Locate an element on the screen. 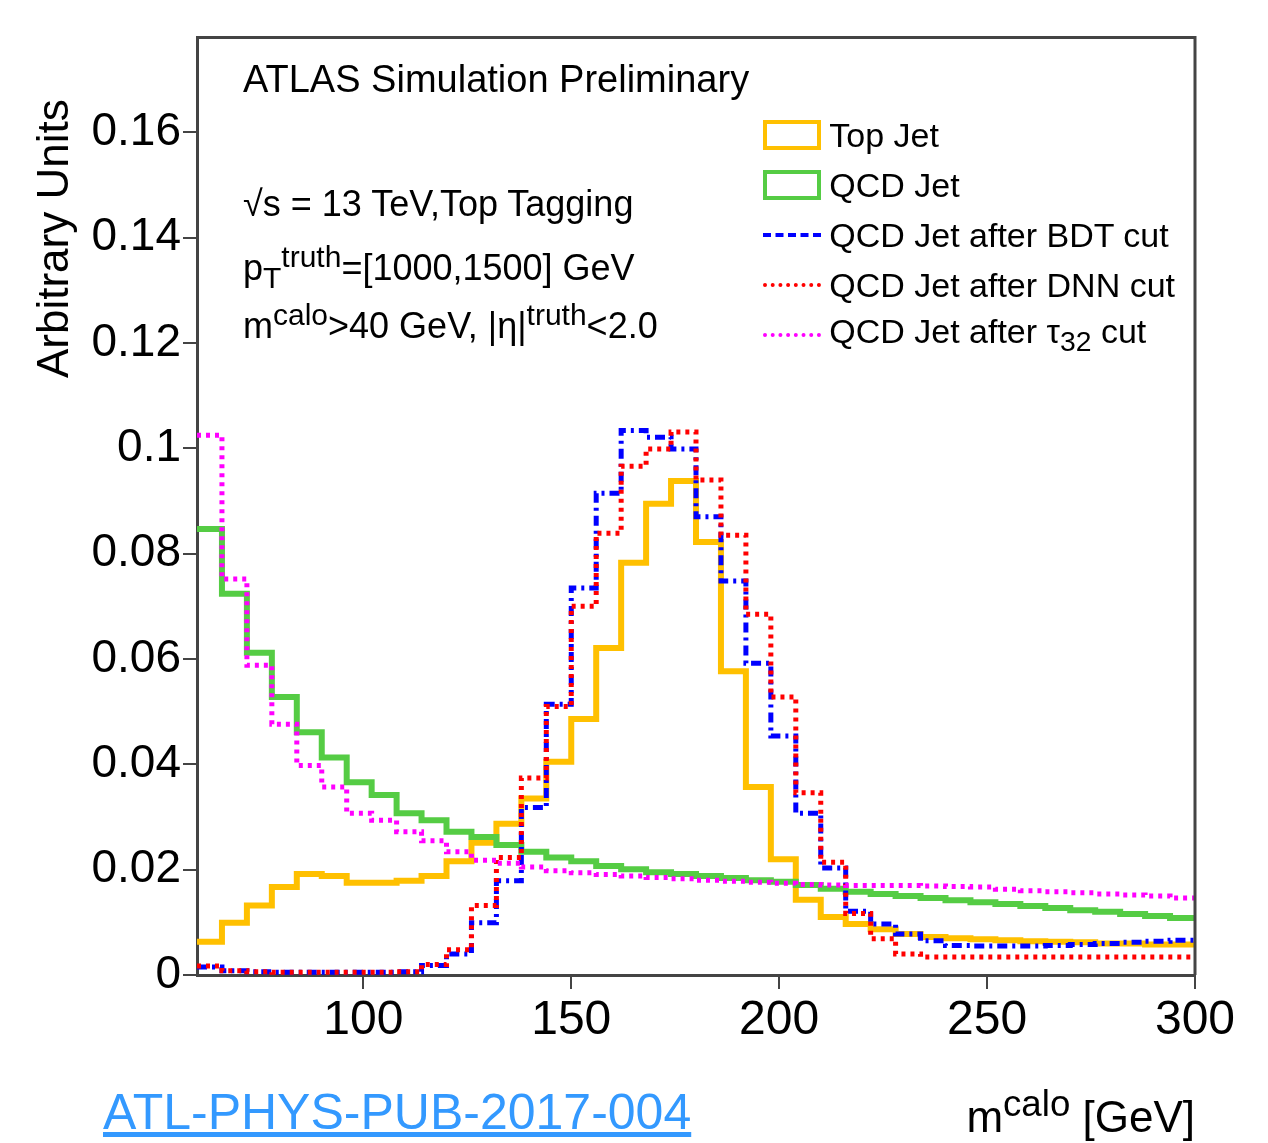 The height and width of the screenshot is (1143, 1268). legend-label: Top Jet is located at coordinates (884, 135).